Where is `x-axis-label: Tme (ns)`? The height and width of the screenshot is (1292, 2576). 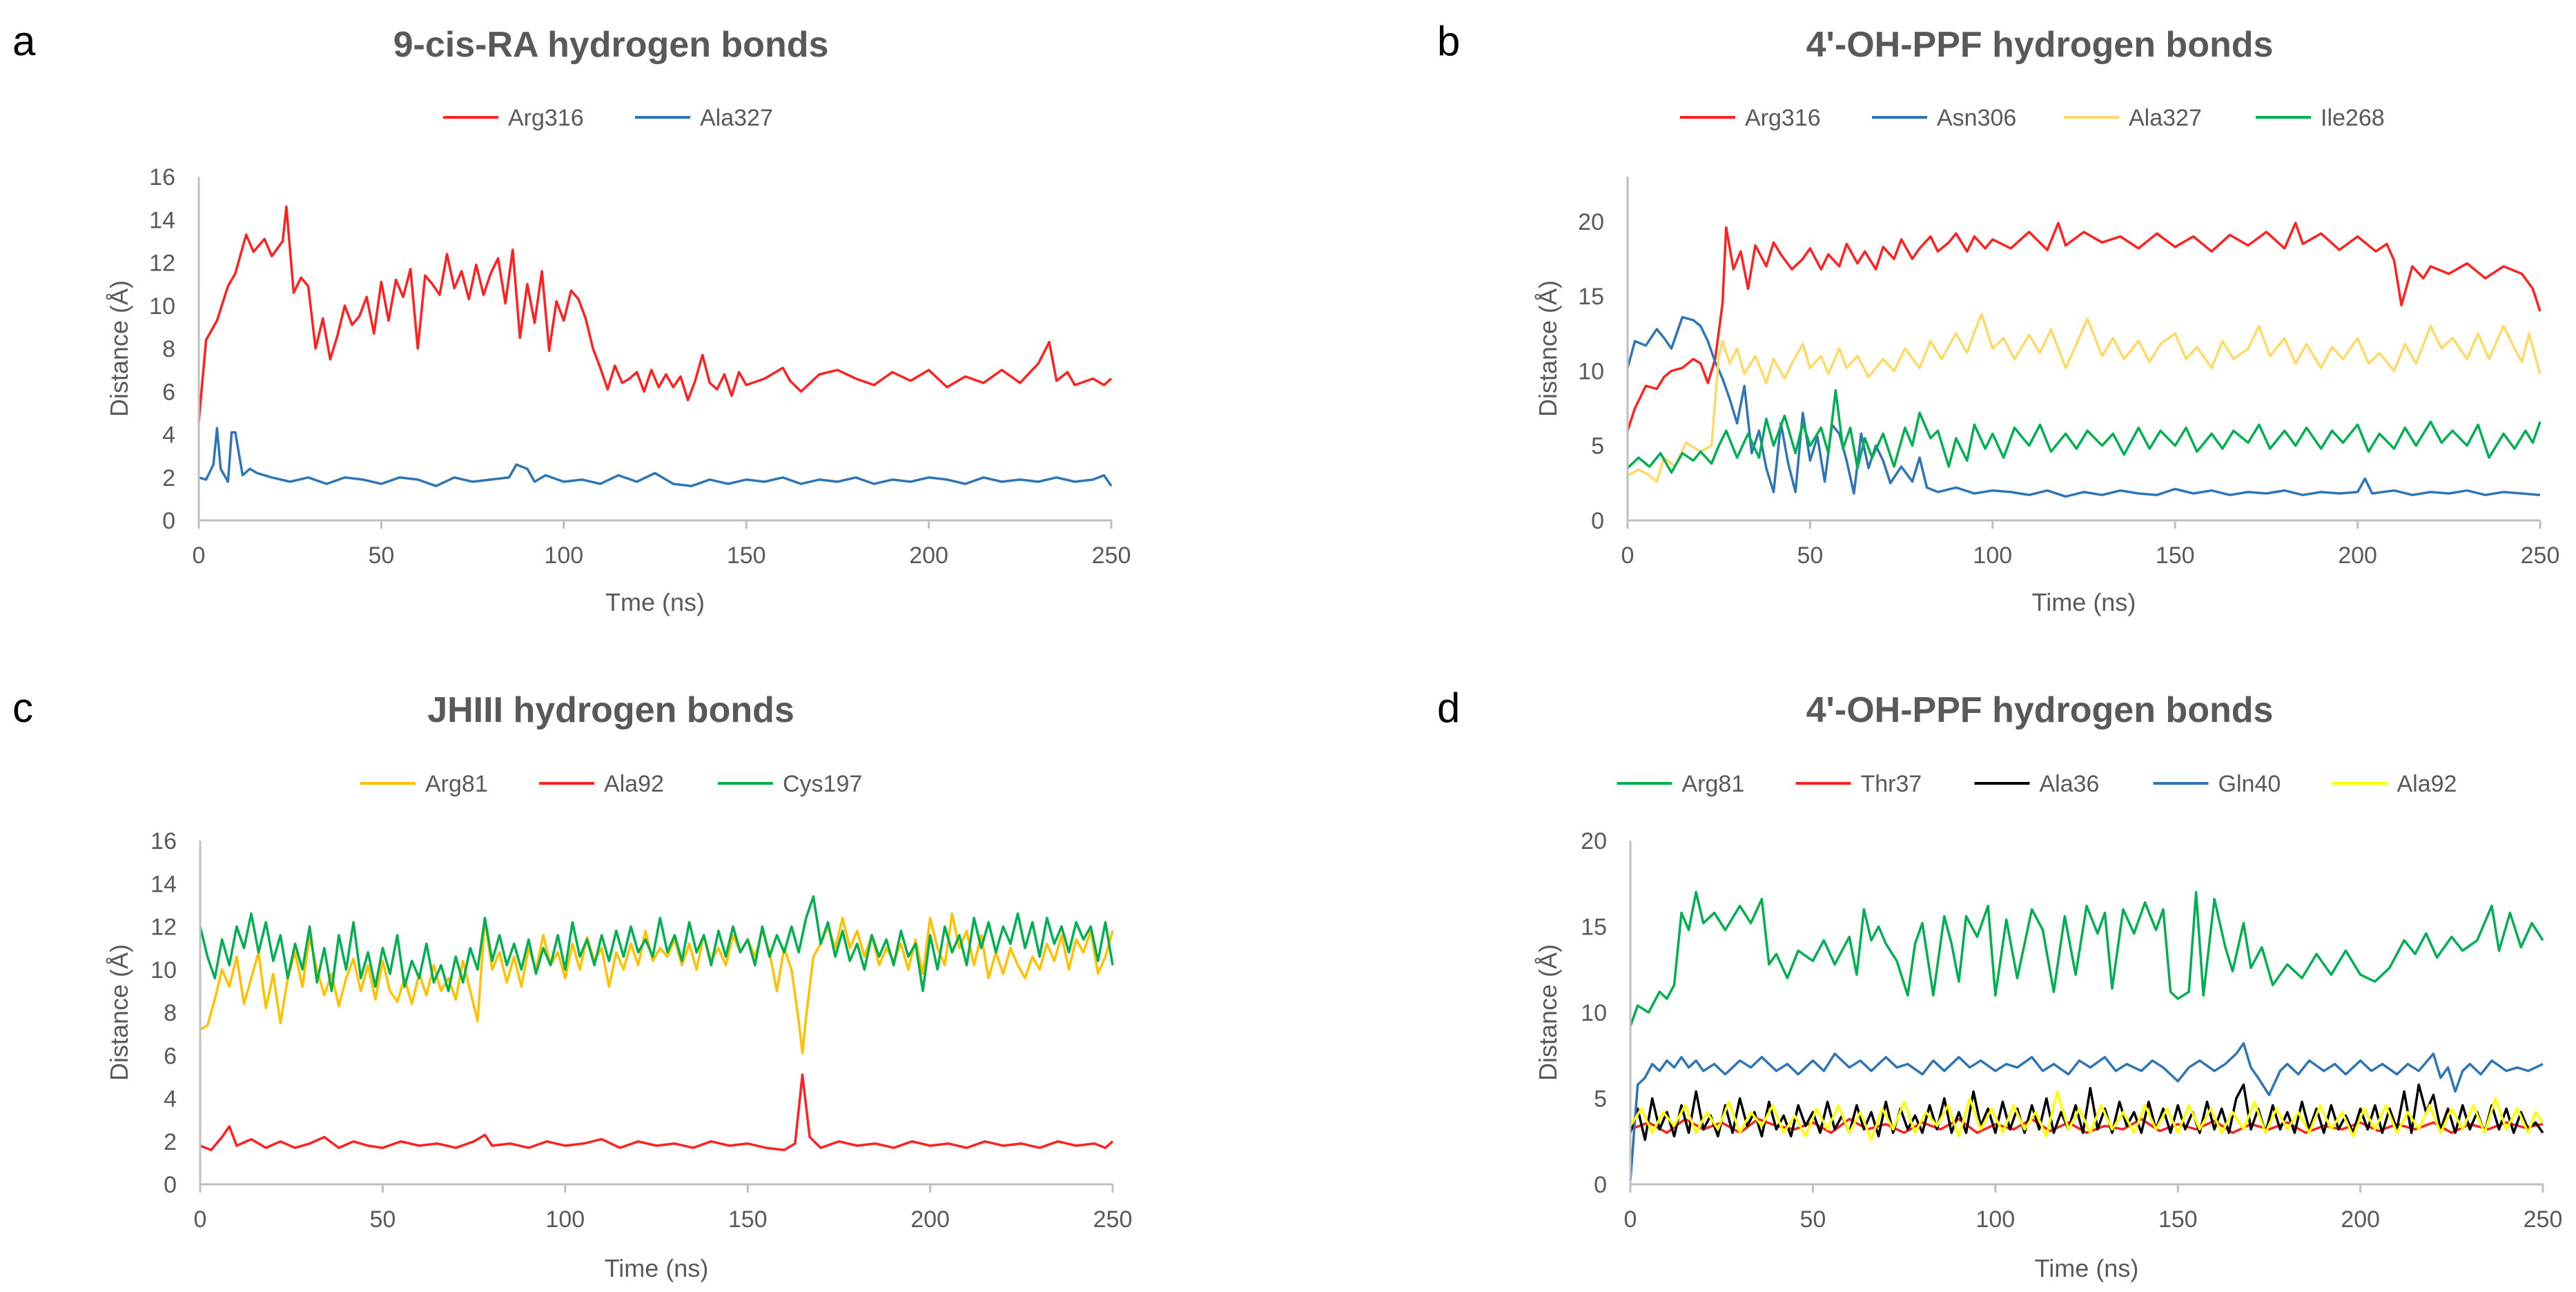 x-axis-label: Tme (ns) is located at coordinates (655, 602).